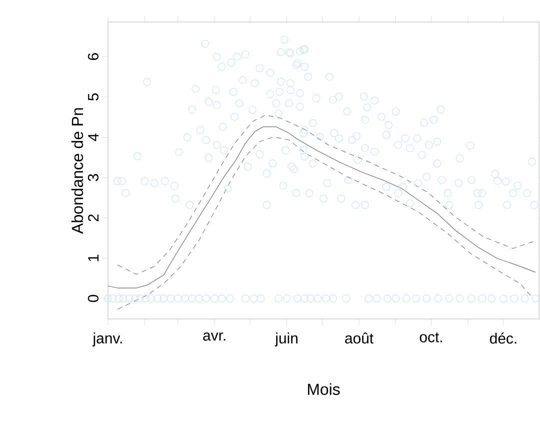  What do you see at coordinates (286, 339) in the screenshot?
I see `x-tick-label: juin` at bounding box center [286, 339].